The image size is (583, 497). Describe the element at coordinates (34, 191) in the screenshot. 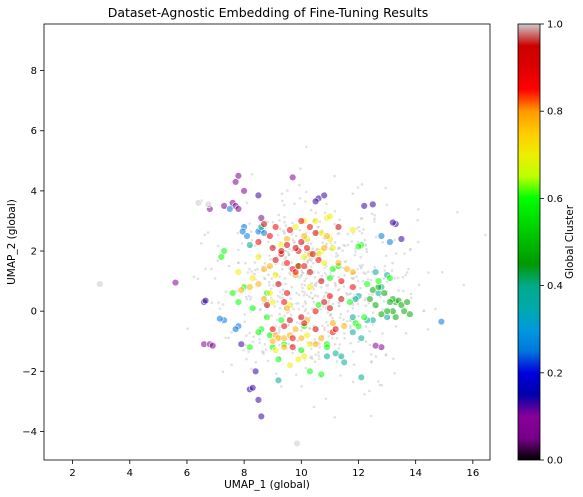

I see `y-tick-label: 4` at that location.